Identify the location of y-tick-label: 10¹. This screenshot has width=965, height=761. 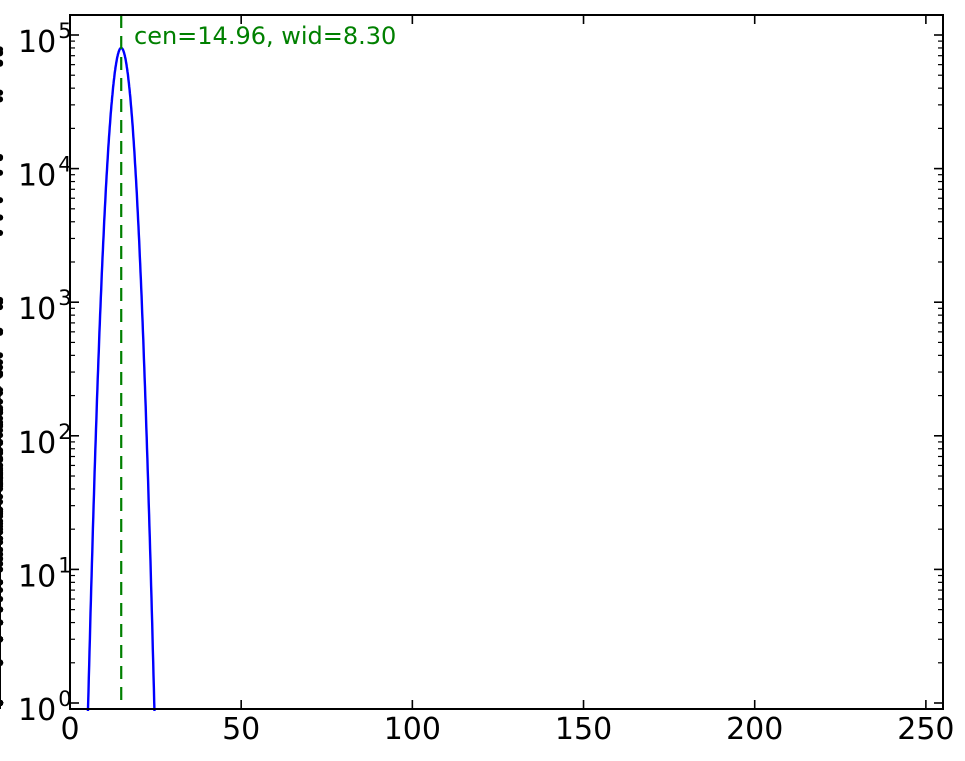
(45, 573).